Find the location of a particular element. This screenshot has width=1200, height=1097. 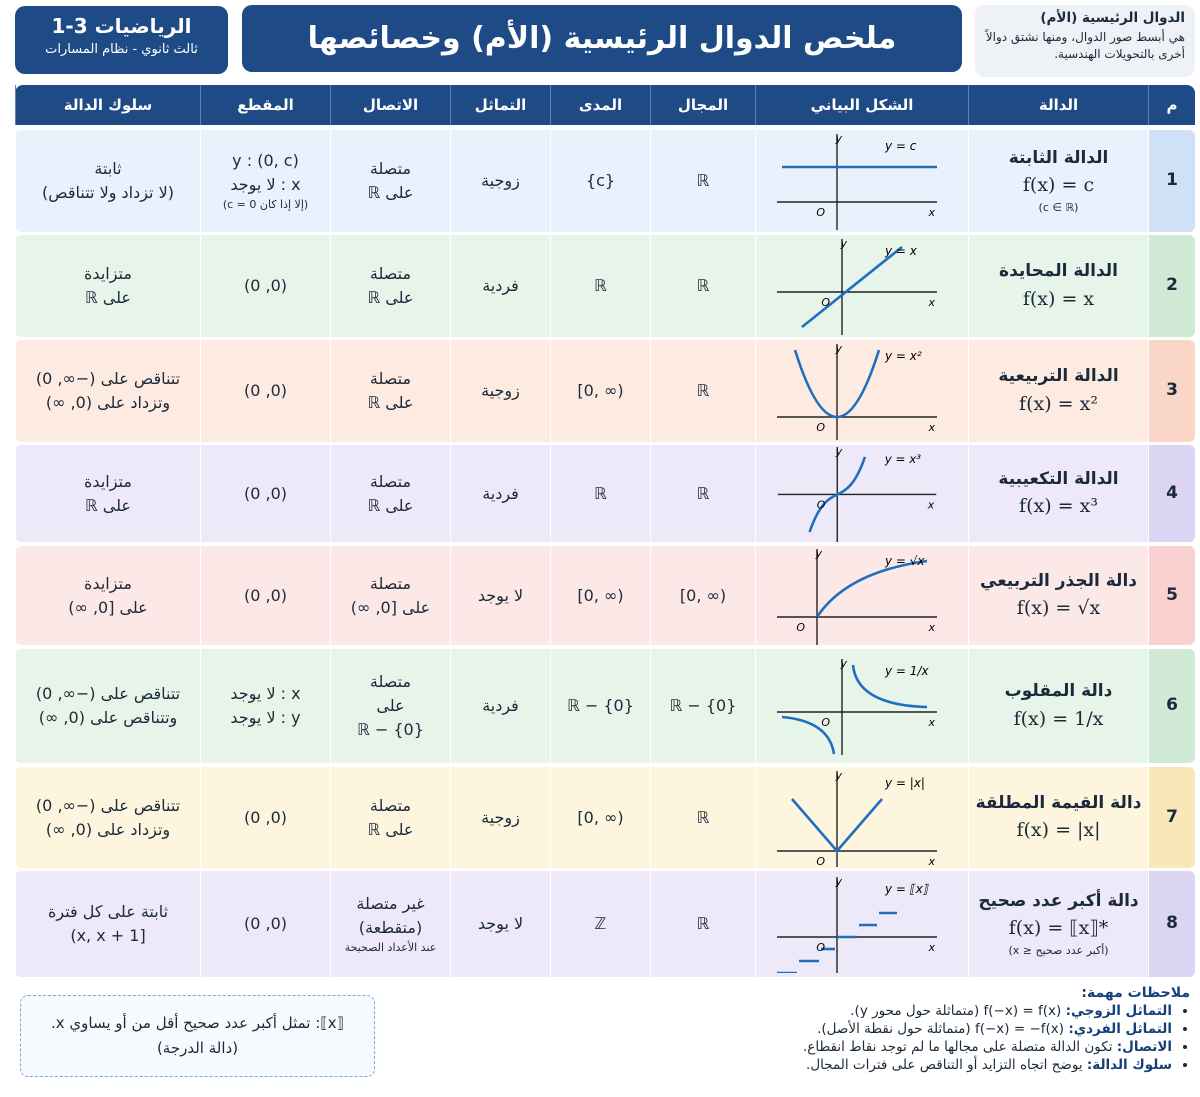

function-name: الدالة الثابتة is located at coordinates (1058, 157).